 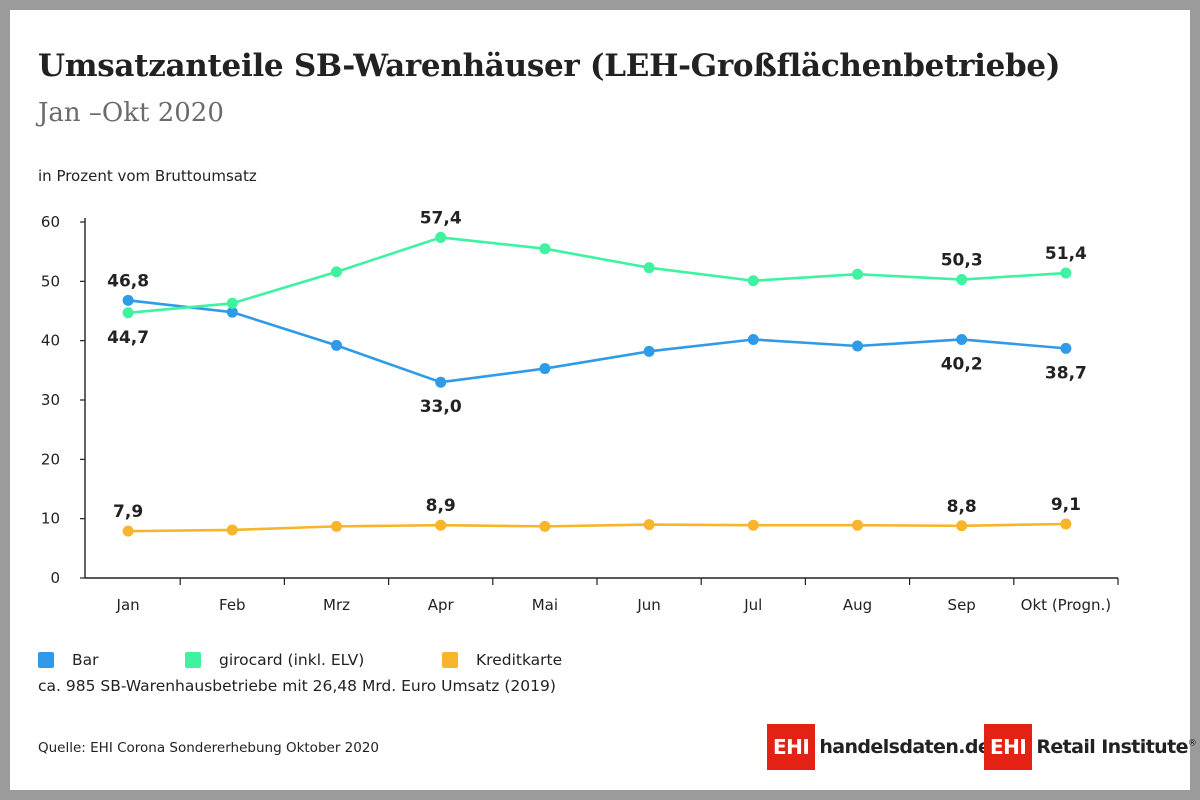 I want to click on retail-institute-logo: EHI Retail Institute®, so click(x=1090, y=747).